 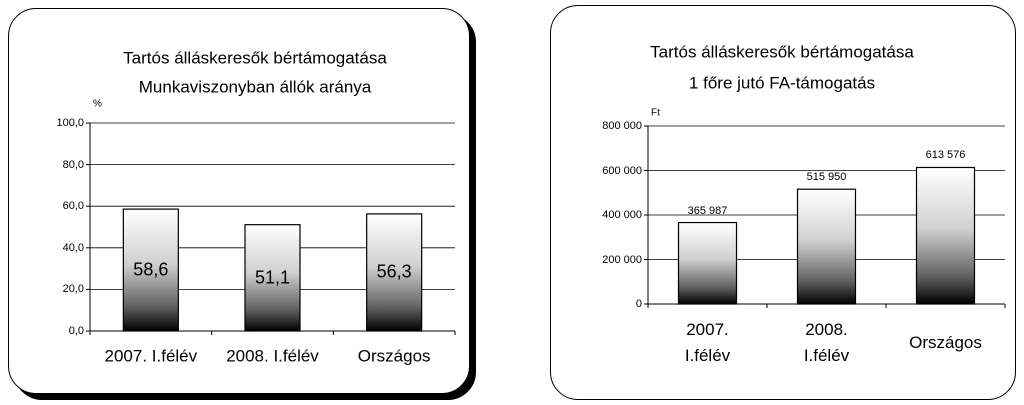 What do you see at coordinates (638, 303) in the screenshot?
I see `y-tick-label: 0` at bounding box center [638, 303].